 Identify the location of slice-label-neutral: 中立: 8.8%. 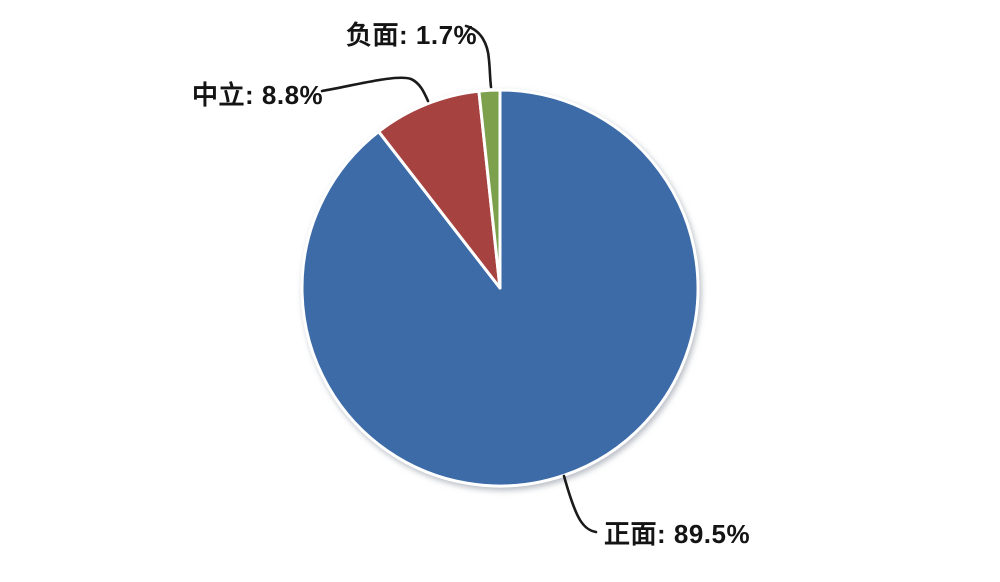
(258, 95).